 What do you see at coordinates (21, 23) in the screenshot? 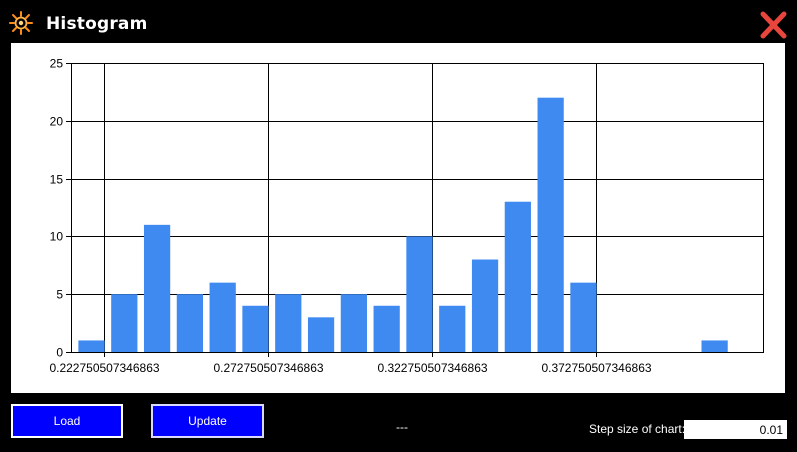
I see `sun-gear-icon` at bounding box center [21, 23].